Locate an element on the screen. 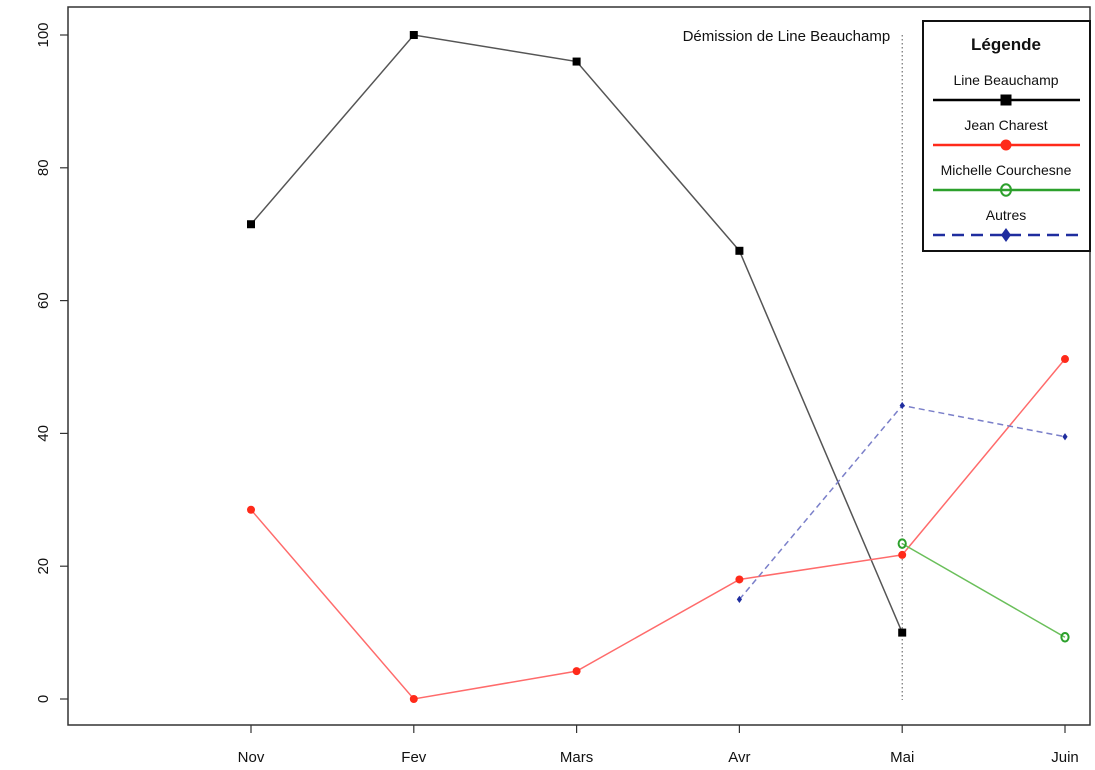 The width and height of the screenshot is (1095, 770). x-axis: Nov Fev Mars Avr Mai Juin is located at coordinates (658, 745).